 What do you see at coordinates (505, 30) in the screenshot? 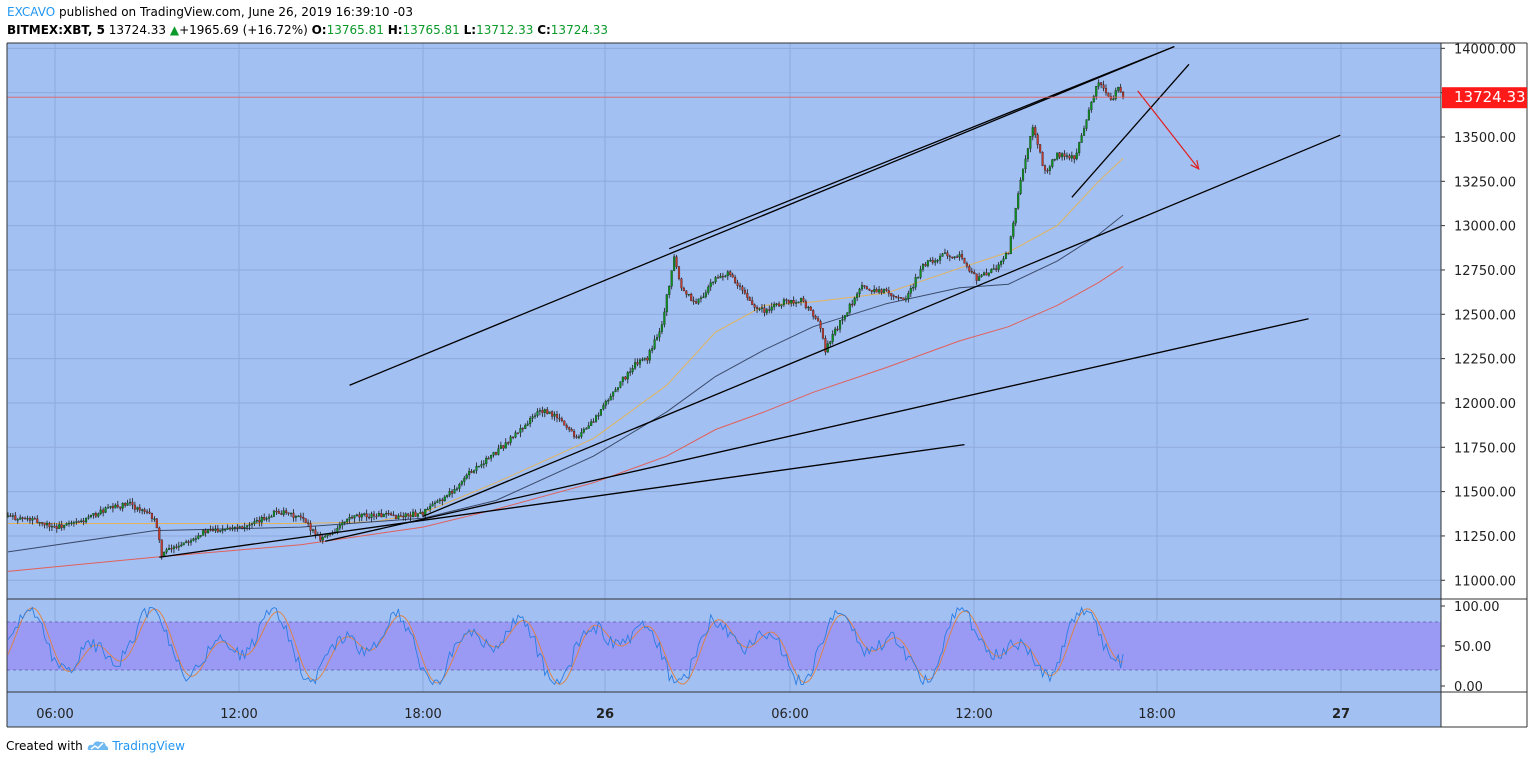
I see `low-value: 13712.33` at bounding box center [505, 30].